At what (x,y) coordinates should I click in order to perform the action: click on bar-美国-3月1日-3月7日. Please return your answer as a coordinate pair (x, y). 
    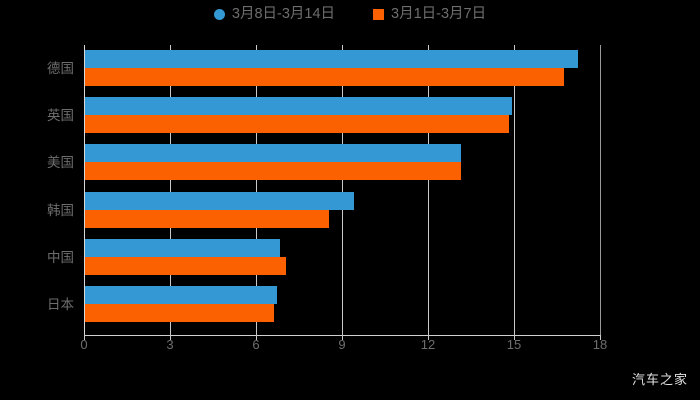
    Looking at the image, I should click on (273, 171).